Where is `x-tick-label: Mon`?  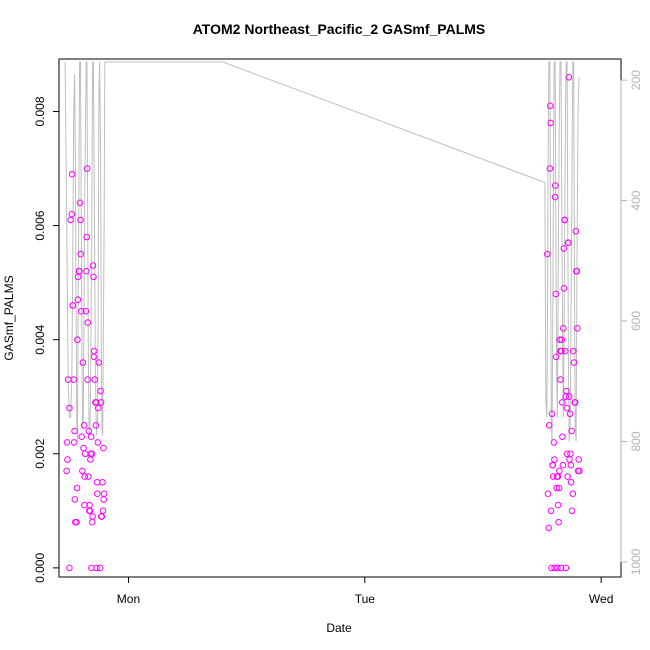
x-tick-label: Mon is located at coordinates (128, 599).